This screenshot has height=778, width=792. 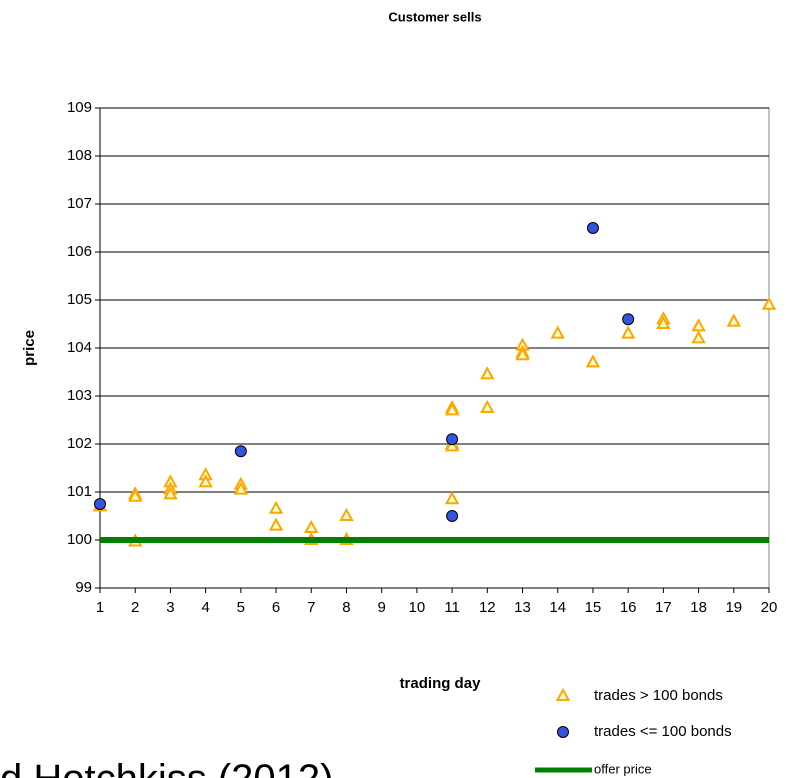 What do you see at coordinates (166, 767) in the screenshot?
I see `source-annotation: d Hotchkiss (2012)` at bounding box center [166, 767].